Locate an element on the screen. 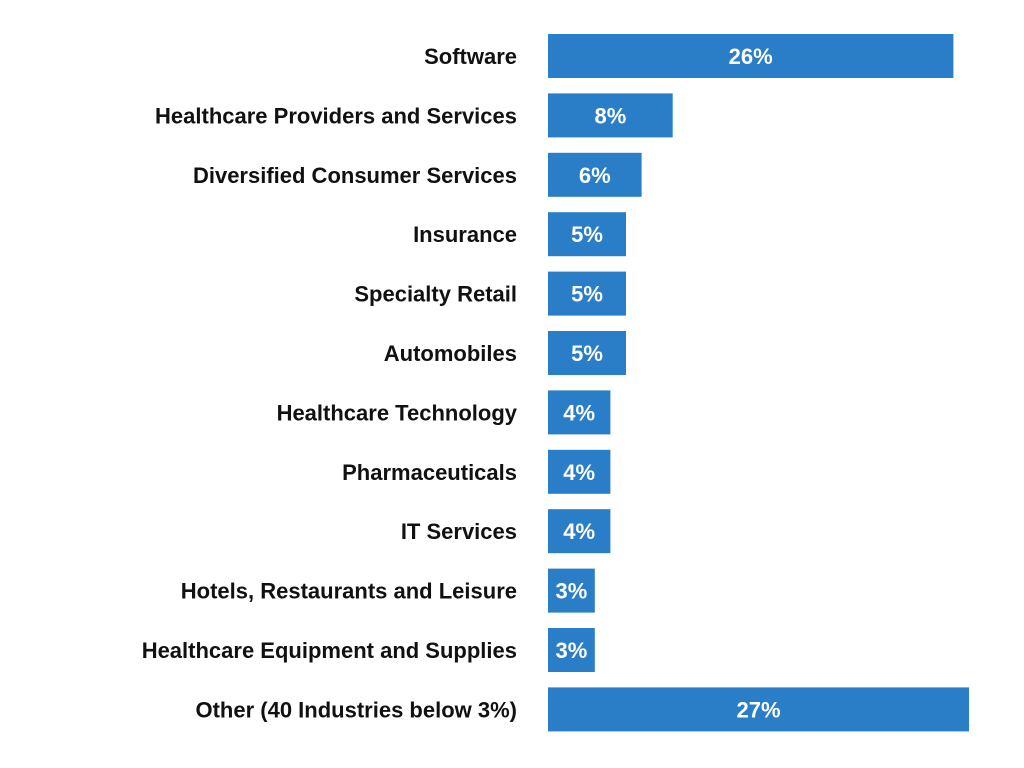 This screenshot has width=1024, height=768. bar-value-label-0: 26% is located at coordinates (751, 56).